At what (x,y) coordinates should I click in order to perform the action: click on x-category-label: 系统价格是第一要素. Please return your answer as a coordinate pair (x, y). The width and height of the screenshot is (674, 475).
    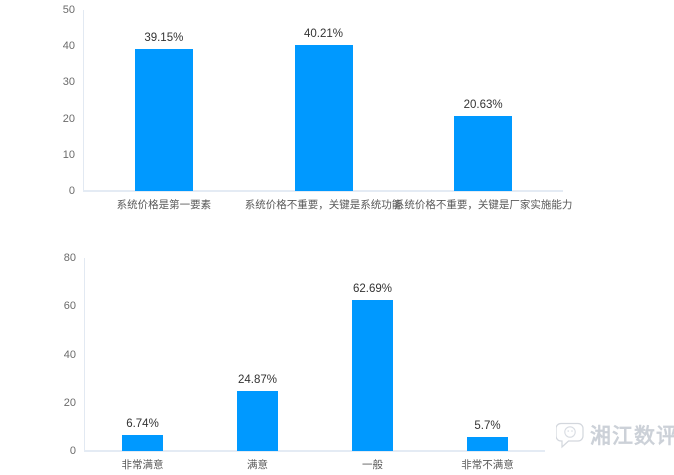
    Looking at the image, I should click on (164, 205).